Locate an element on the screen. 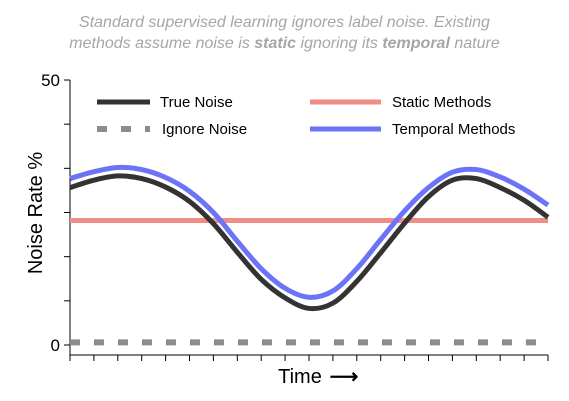 The width and height of the screenshot is (569, 401). legend-label-static-methods: Static Methods is located at coordinates (441, 102).